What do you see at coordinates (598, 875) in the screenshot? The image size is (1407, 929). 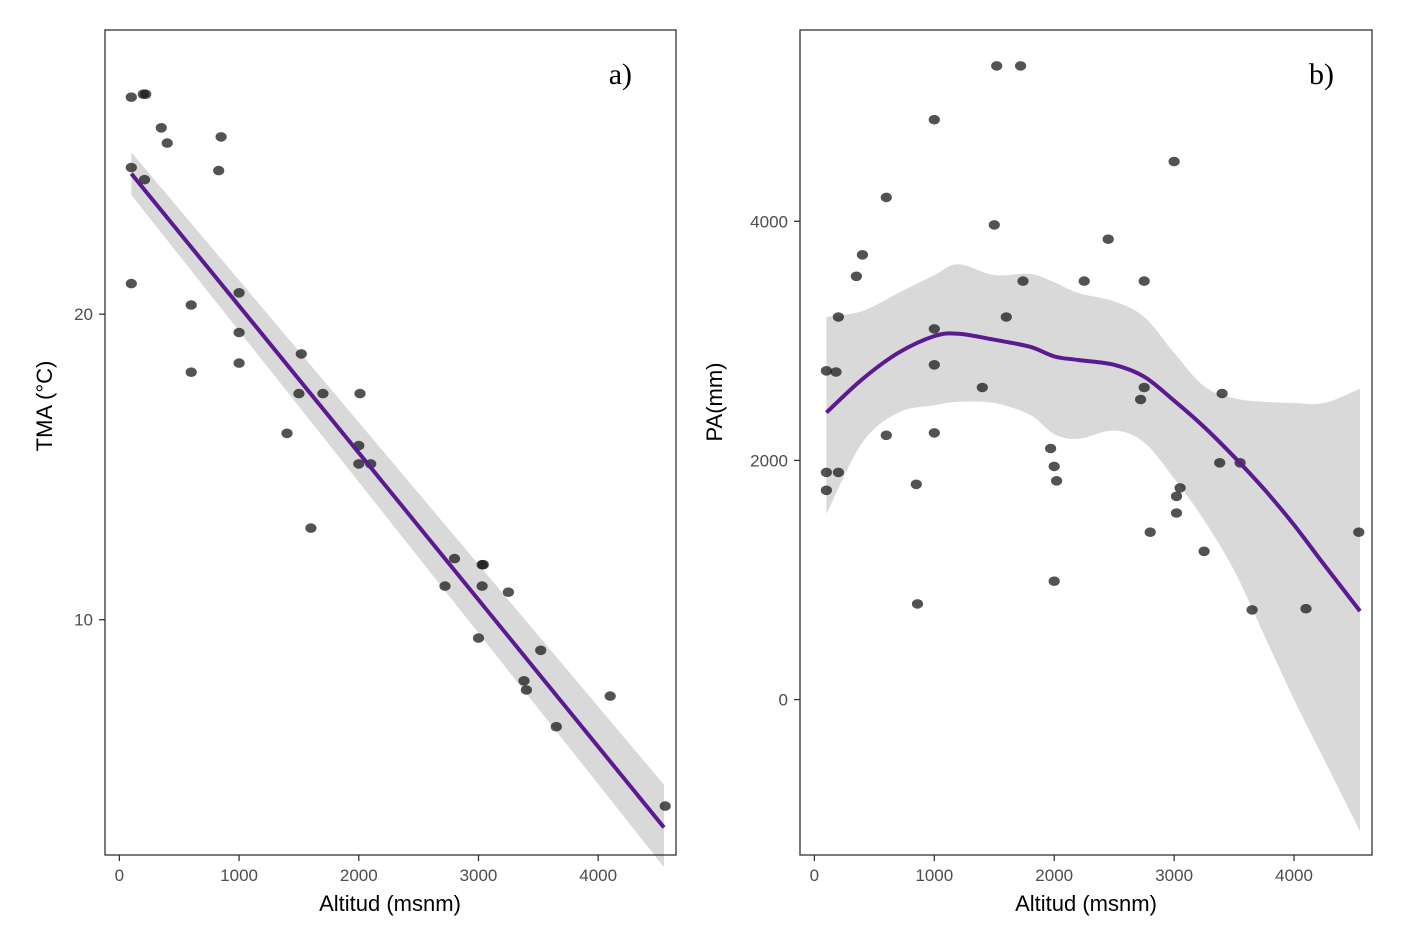 I see `panel-a-x-tick-label-4000: 4000` at bounding box center [598, 875].